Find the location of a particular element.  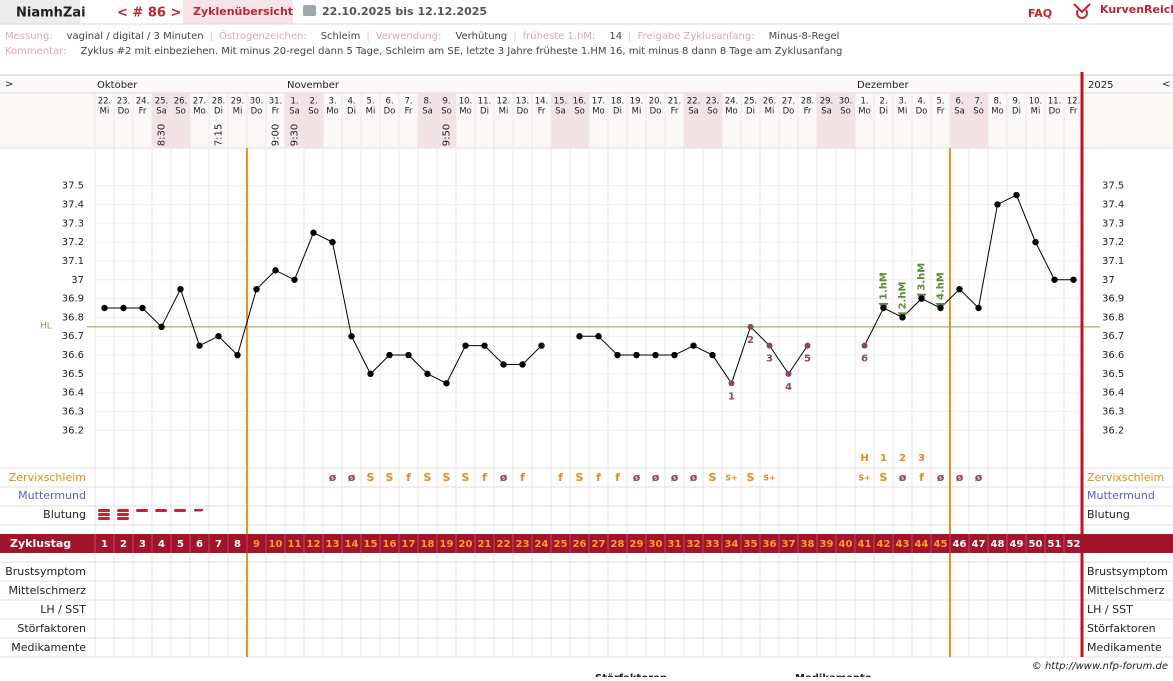

row-label: Zervixschleim is located at coordinates (47, 477).